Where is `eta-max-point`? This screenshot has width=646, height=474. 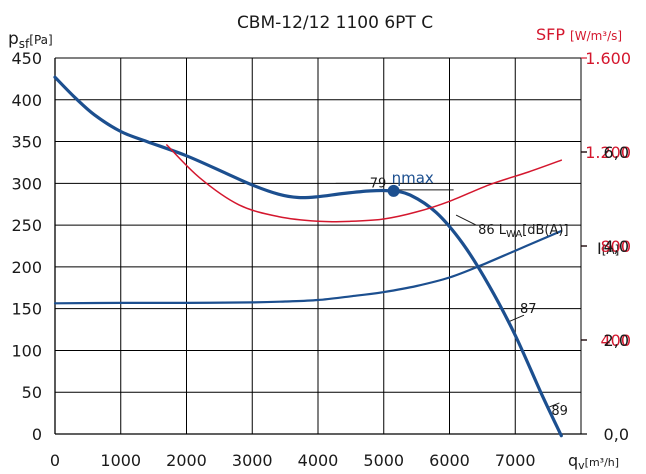
eta-max-point is located at coordinates (393, 190).